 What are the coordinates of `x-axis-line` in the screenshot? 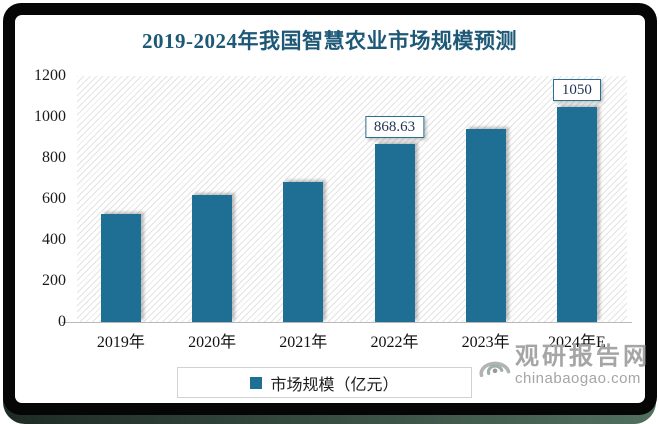 It's located at (347, 322).